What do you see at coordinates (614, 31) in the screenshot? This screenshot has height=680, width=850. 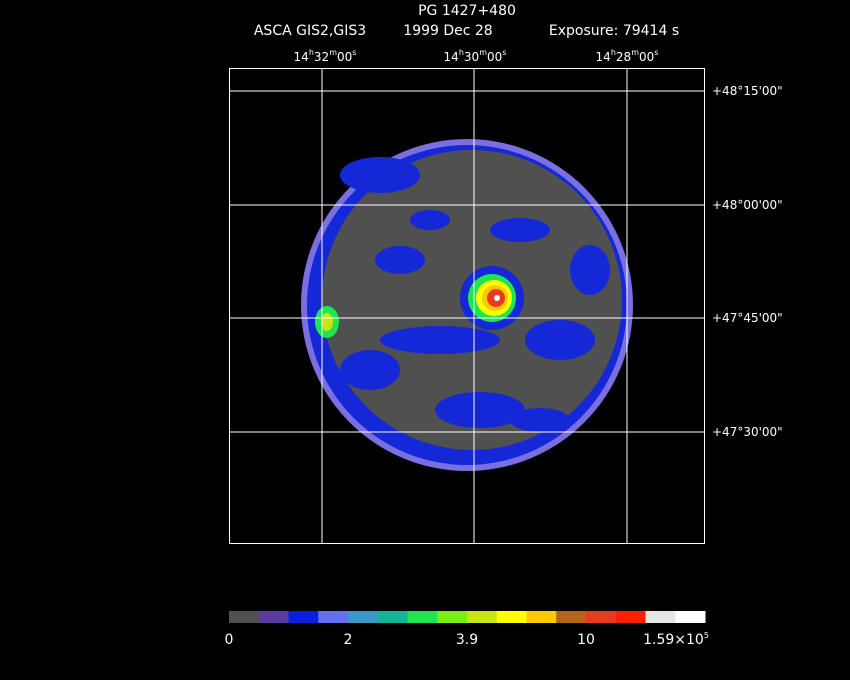 I see `exposure: Exposure: 79414 s` at bounding box center [614, 31].